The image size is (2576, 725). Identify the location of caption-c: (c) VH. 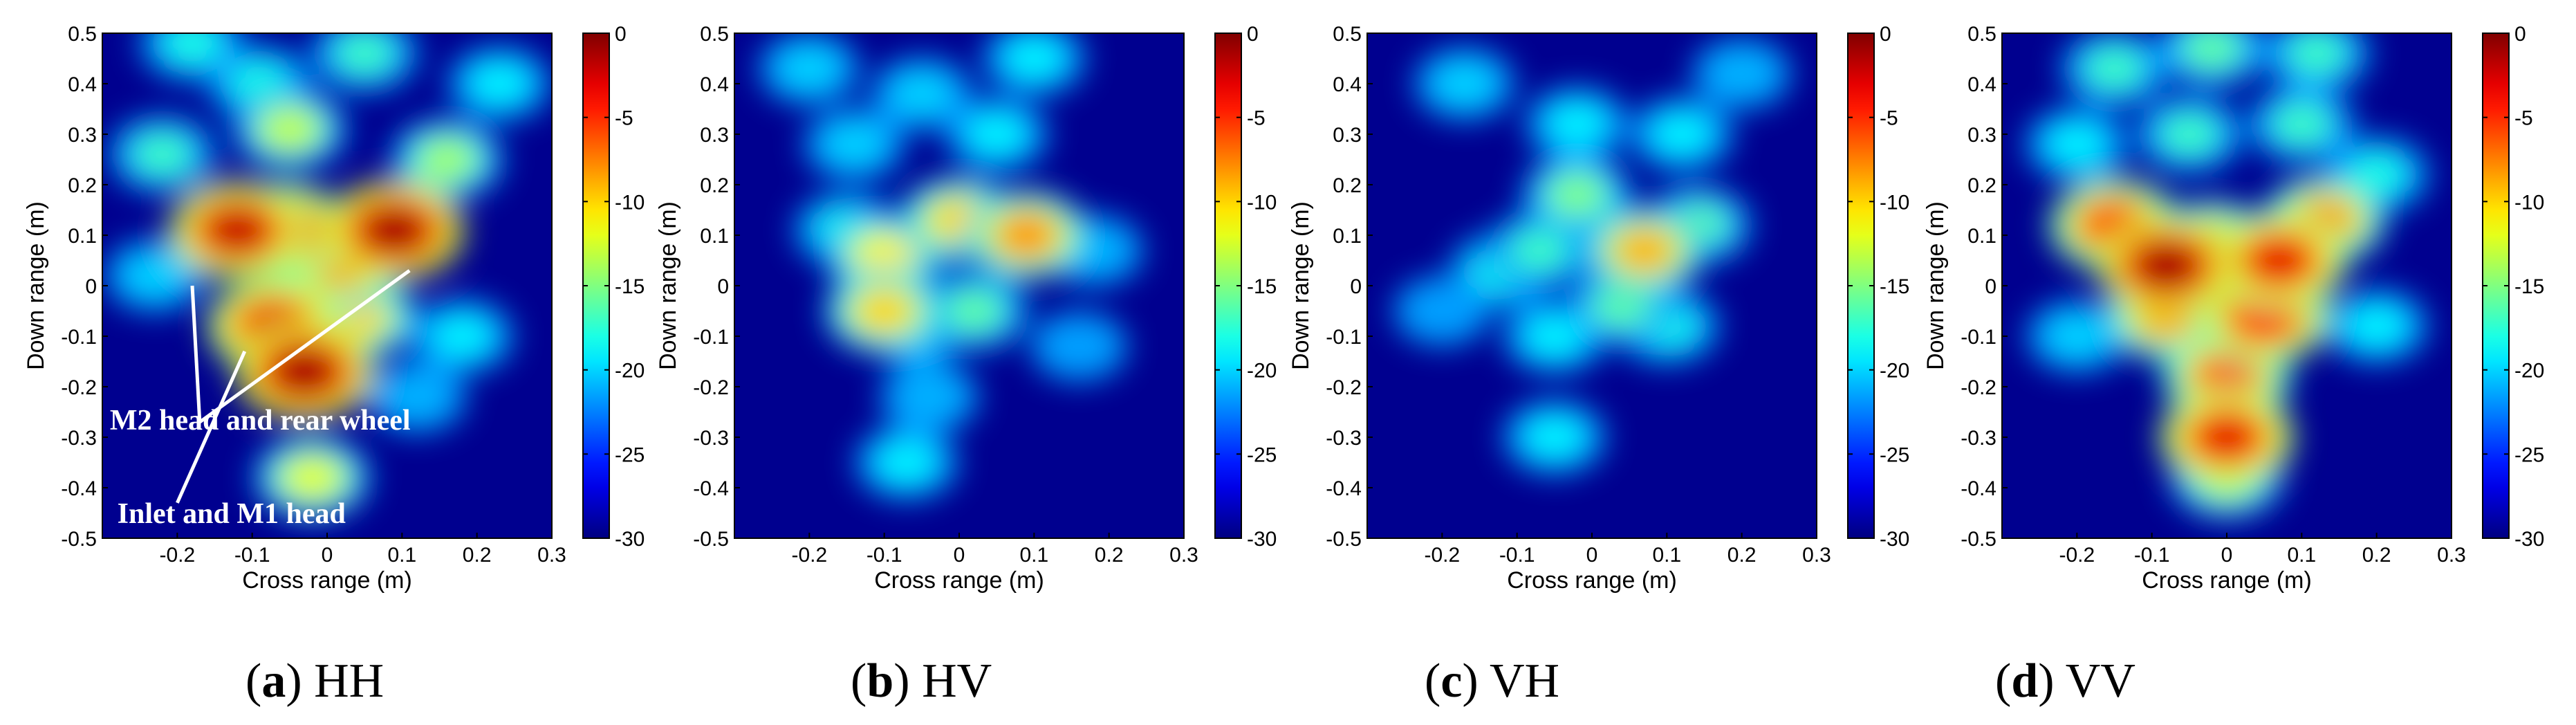
(1492, 681).